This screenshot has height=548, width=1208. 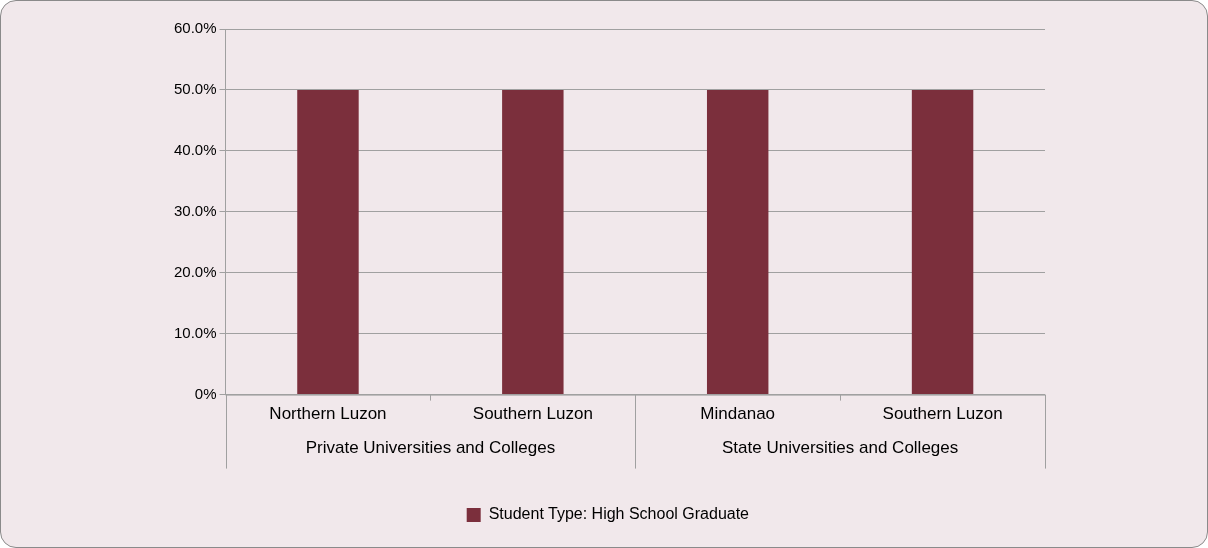 I want to click on y-tick-label: 50.0%, so click(x=195, y=89).